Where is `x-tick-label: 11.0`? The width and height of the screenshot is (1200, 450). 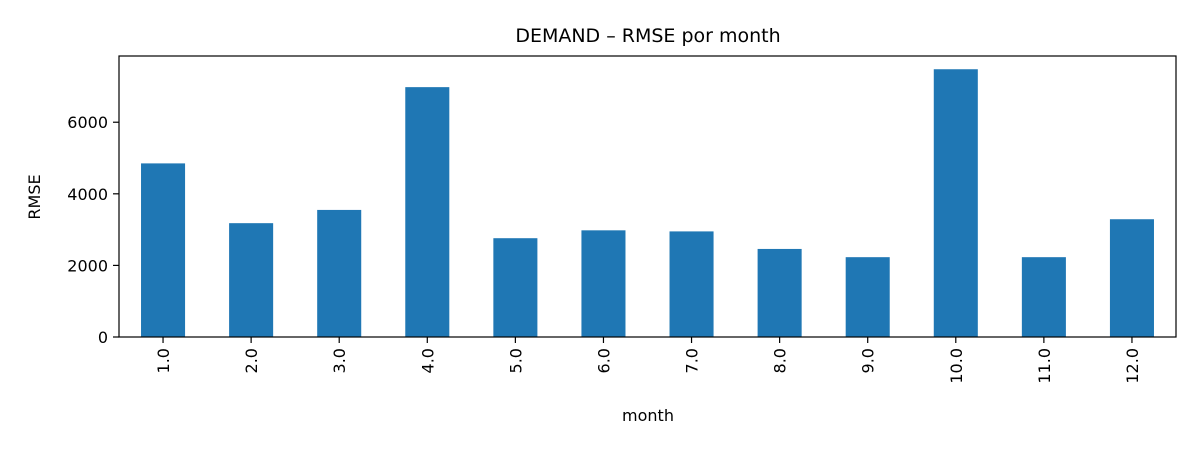 x-tick-label: 11.0 is located at coordinates (1044, 366).